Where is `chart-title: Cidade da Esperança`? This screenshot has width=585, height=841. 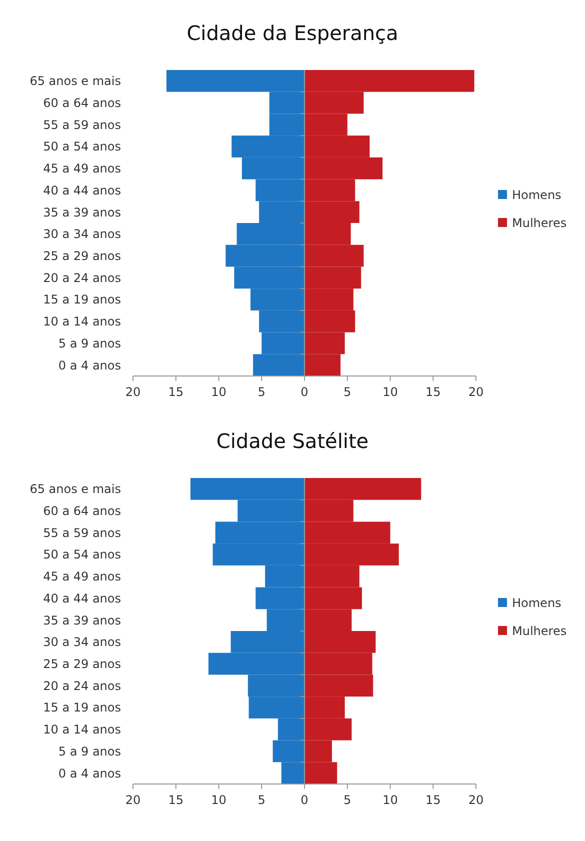
chart-title: Cidade da Esperança is located at coordinates (292, 33).